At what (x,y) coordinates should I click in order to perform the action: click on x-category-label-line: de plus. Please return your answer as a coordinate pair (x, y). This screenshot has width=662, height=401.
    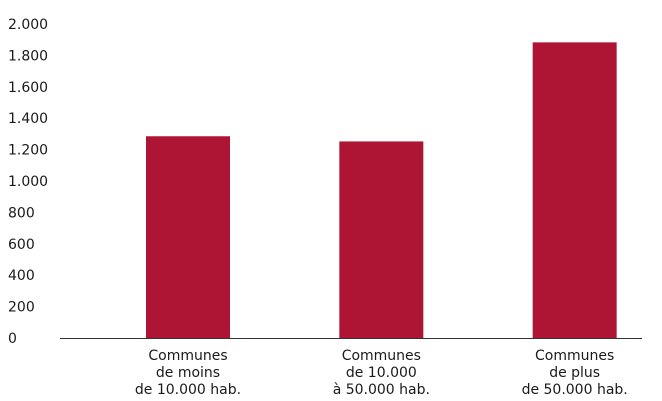
    Looking at the image, I should click on (574, 373).